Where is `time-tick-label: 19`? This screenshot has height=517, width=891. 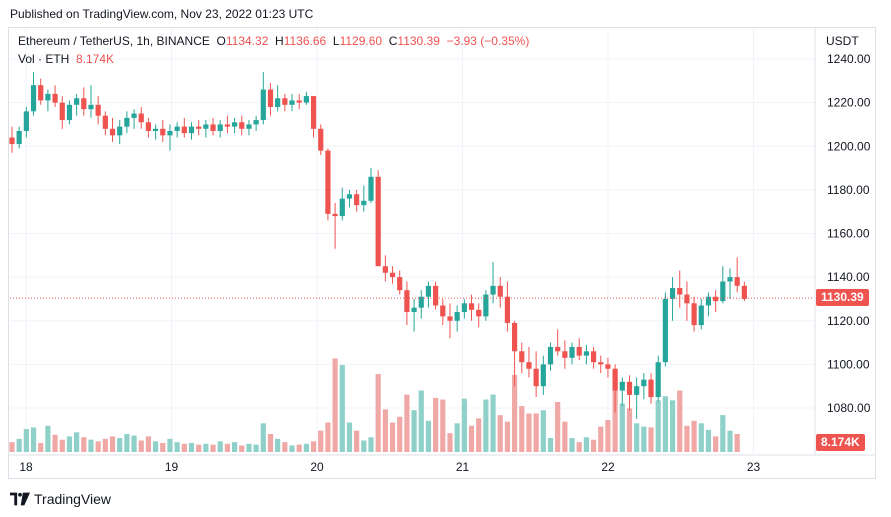 time-tick-label: 19 is located at coordinates (172, 467).